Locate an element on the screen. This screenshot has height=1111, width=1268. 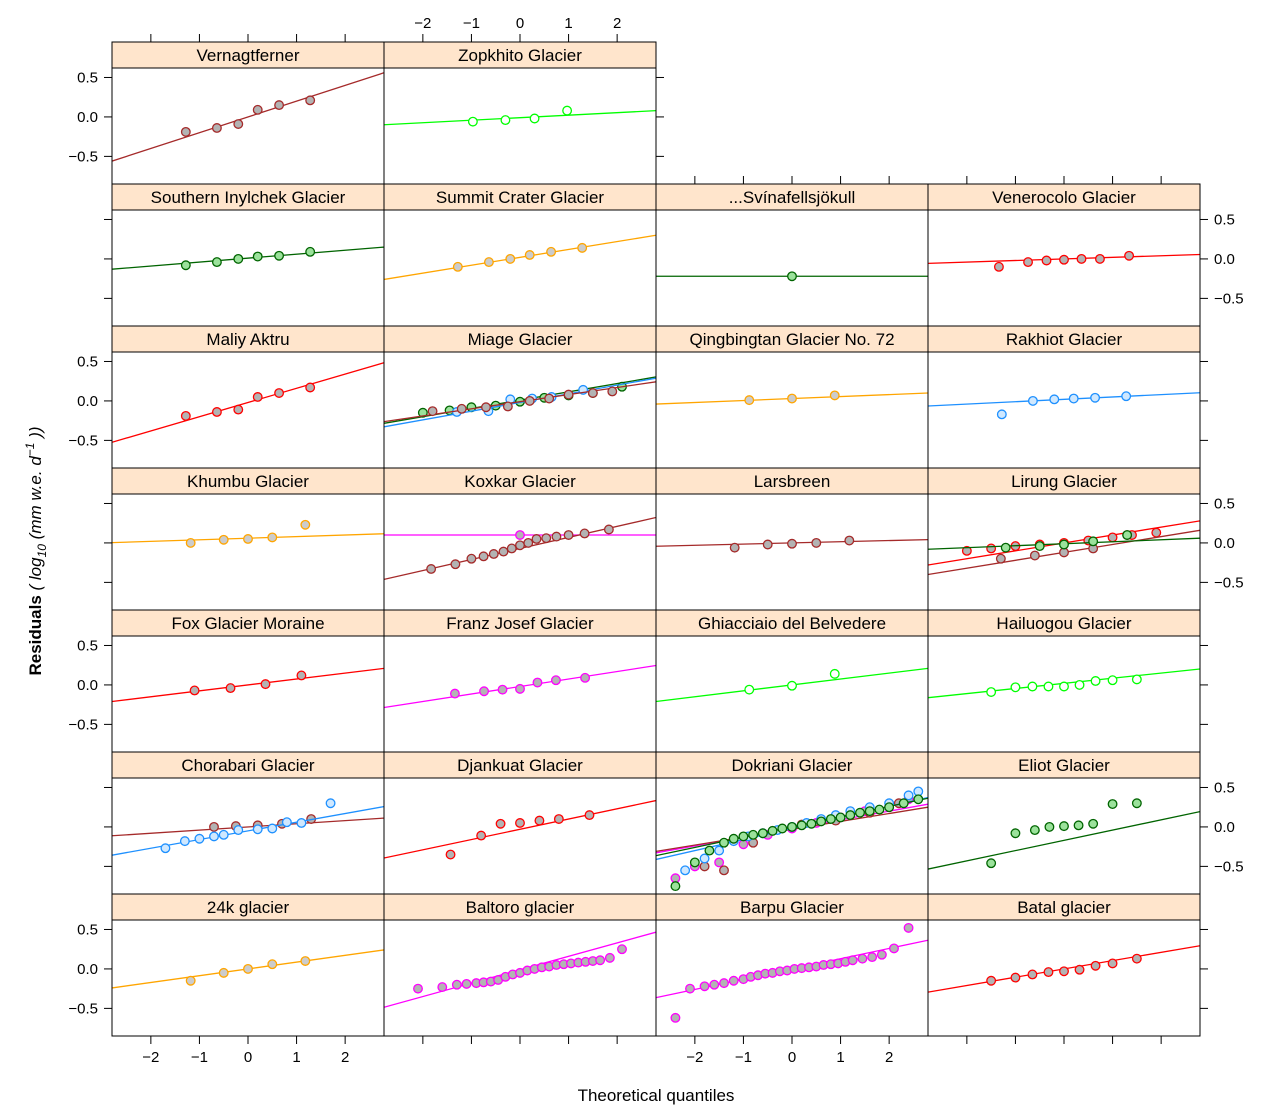
y-axis-title-exponent: −1 is located at coordinates (30, 450).